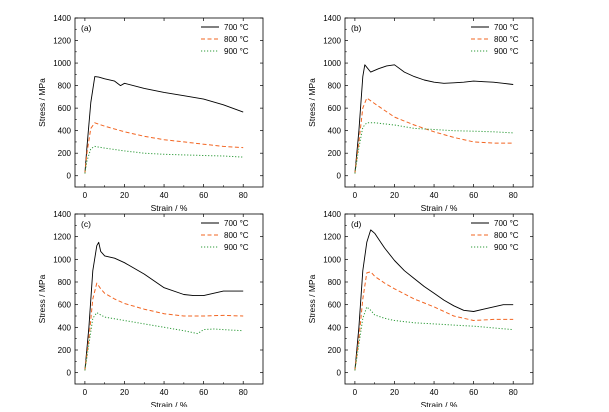  What do you see at coordinates (86, 224) in the screenshot?
I see `panel-label: (c)` at bounding box center [86, 224].